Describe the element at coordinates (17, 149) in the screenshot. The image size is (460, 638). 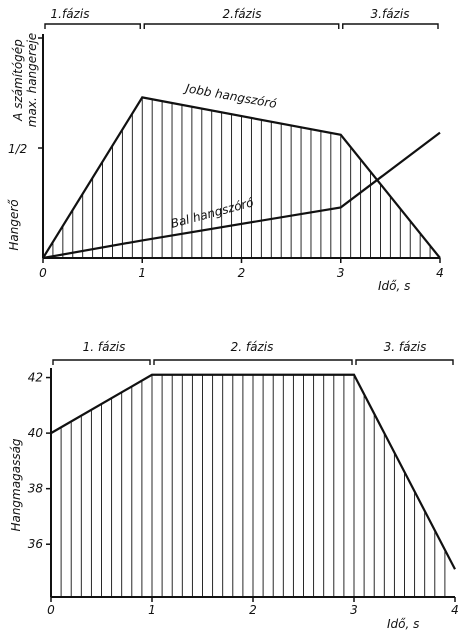
I see `y-tick-label-half: 1/2` at that location.